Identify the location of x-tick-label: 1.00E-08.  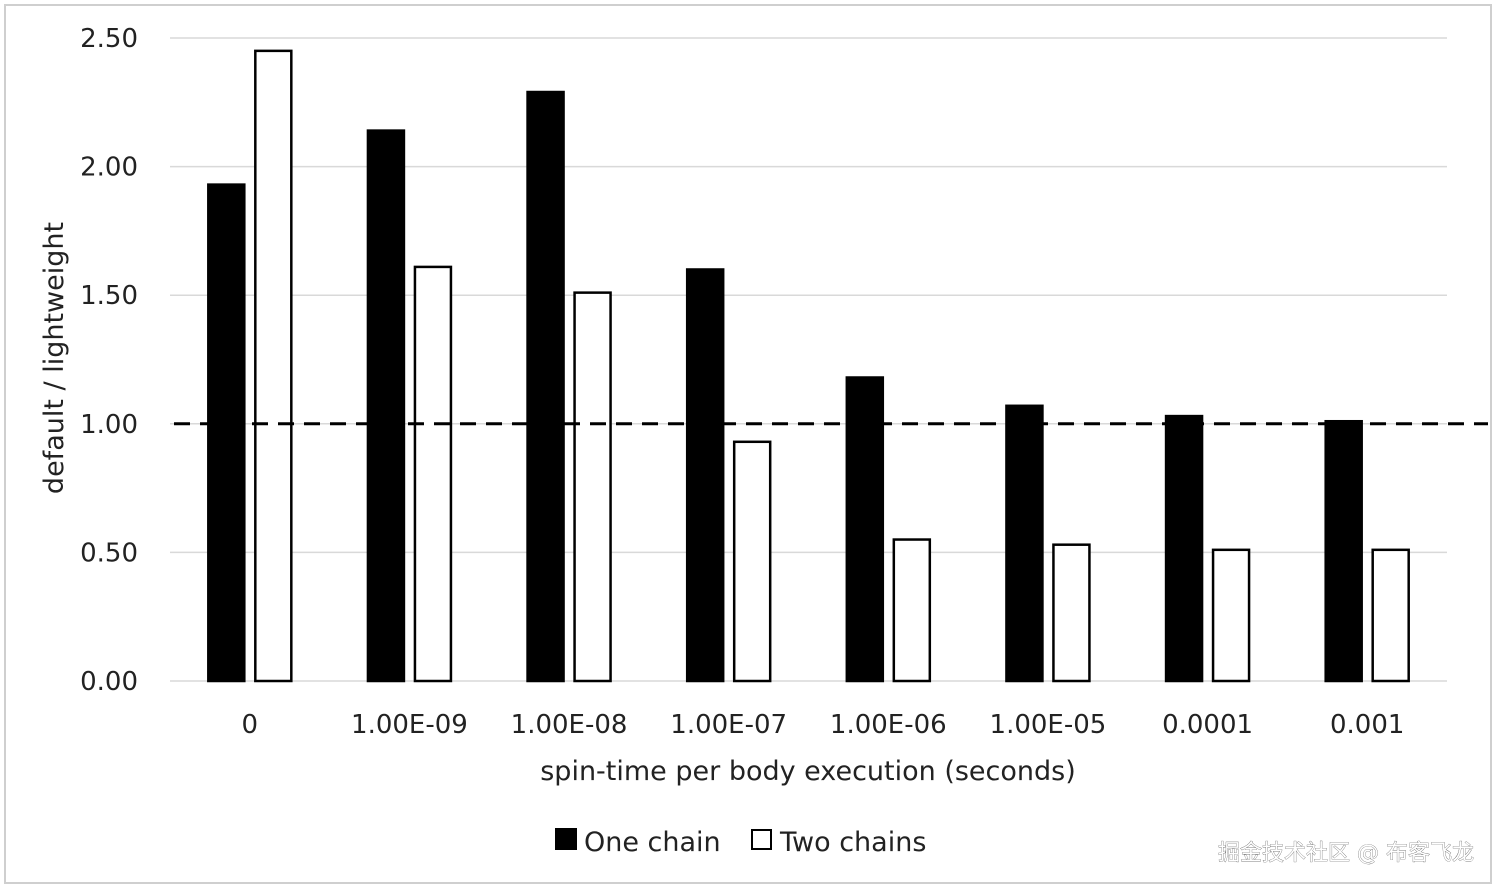
(569, 725).